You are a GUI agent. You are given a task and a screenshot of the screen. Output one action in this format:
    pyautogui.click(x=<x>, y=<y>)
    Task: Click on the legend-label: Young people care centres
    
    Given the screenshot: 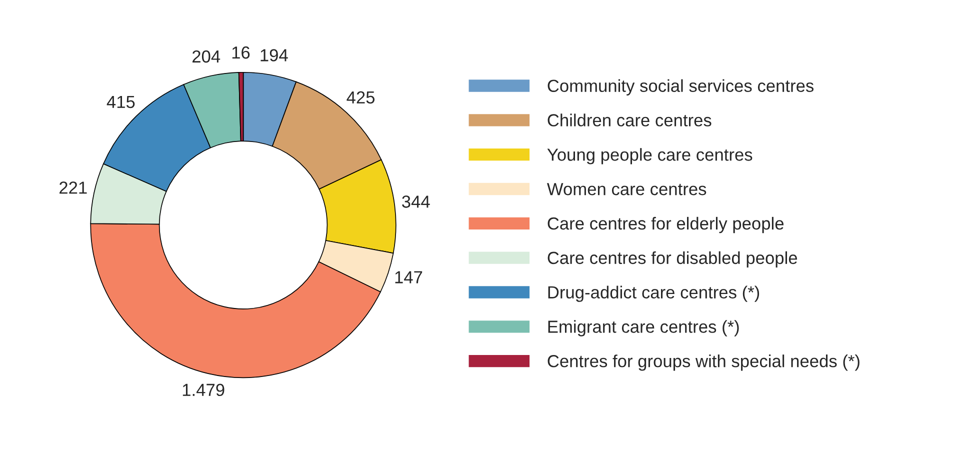 What is the action you would take?
    pyautogui.click(x=649, y=156)
    